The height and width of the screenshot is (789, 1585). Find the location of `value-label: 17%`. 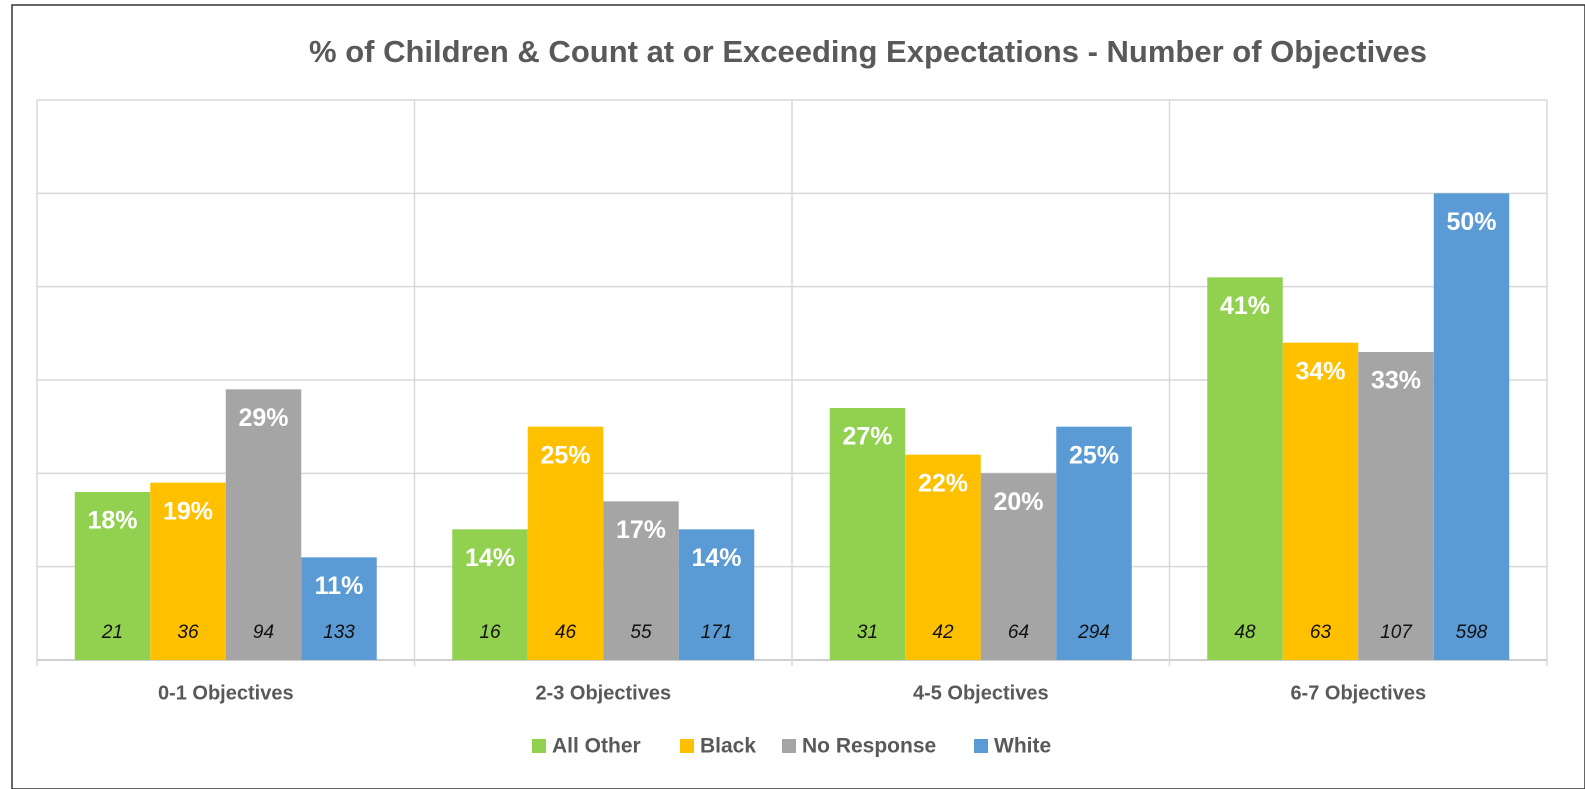

value-label: 17% is located at coordinates (641, 530).